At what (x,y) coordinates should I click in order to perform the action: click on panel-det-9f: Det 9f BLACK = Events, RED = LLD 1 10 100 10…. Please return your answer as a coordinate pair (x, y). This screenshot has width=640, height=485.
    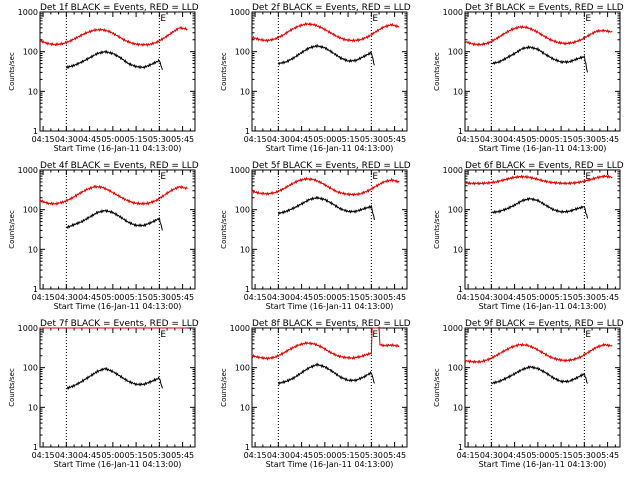
    Looking at the image, I should click on (528, 394).